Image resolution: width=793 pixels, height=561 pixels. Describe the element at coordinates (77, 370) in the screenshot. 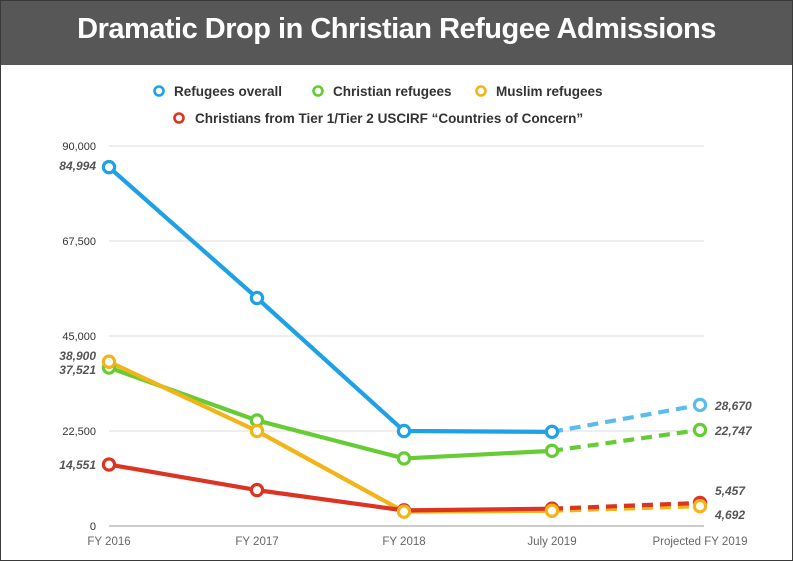

I see `data-label-christian-start: 37,521` at that location.